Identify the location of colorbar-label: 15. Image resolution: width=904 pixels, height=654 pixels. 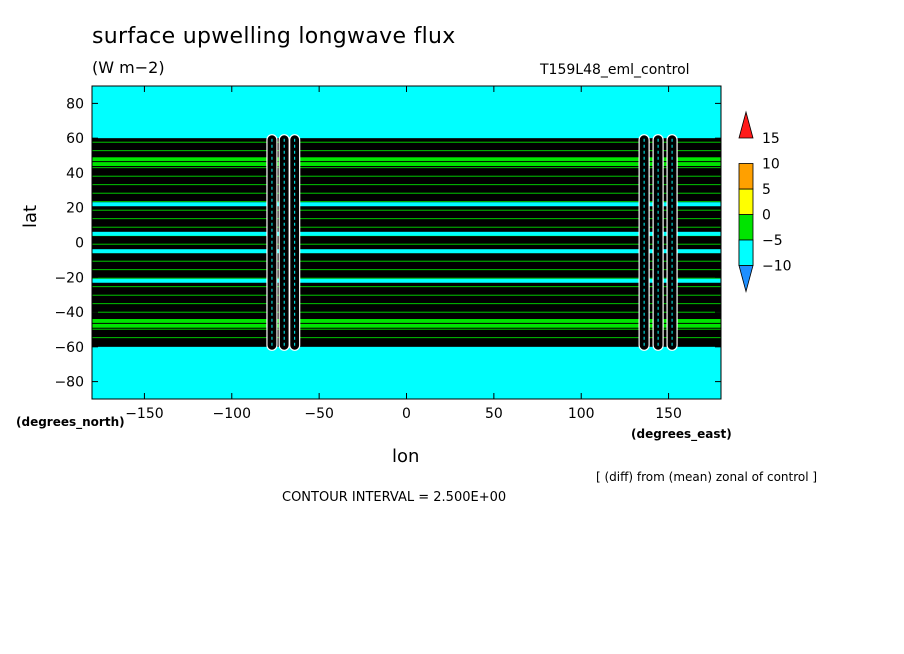
(771, 139).